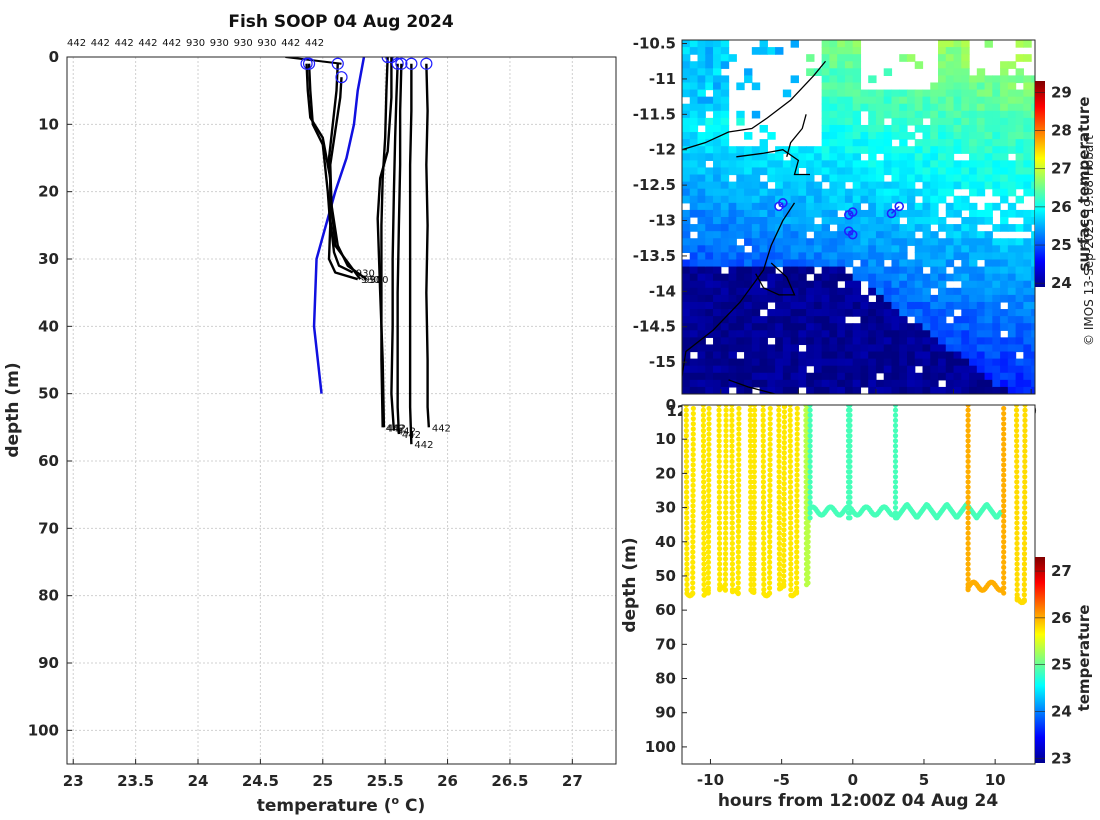 The width and height of the screenshot is (1100, 820). I want to click on temperature-colorbar-tick-label: 25, so click(1061, 665).